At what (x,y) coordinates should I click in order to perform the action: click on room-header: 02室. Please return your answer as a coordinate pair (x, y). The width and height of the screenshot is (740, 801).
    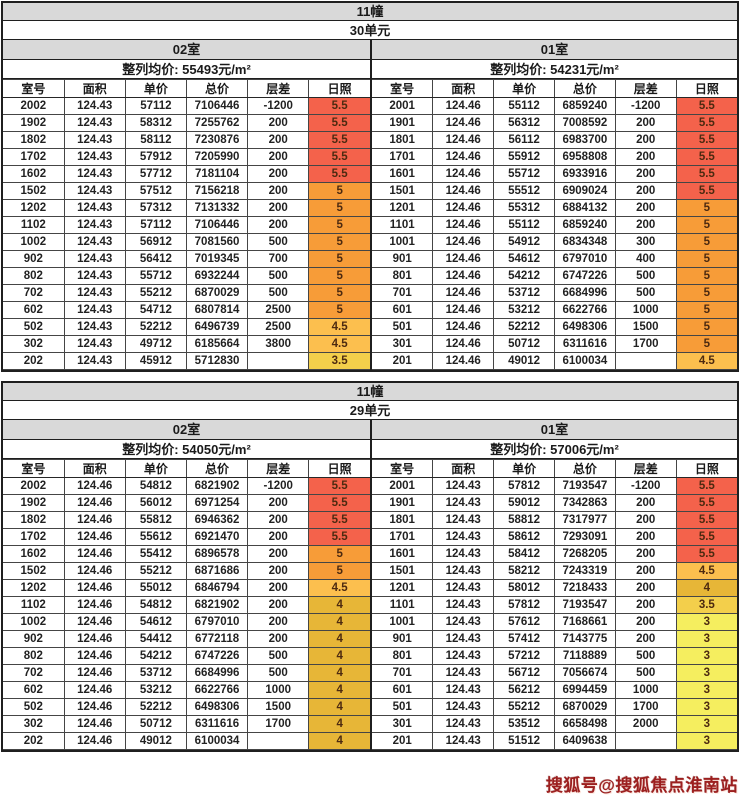
    Looking at the image, I should click on (186, 50).